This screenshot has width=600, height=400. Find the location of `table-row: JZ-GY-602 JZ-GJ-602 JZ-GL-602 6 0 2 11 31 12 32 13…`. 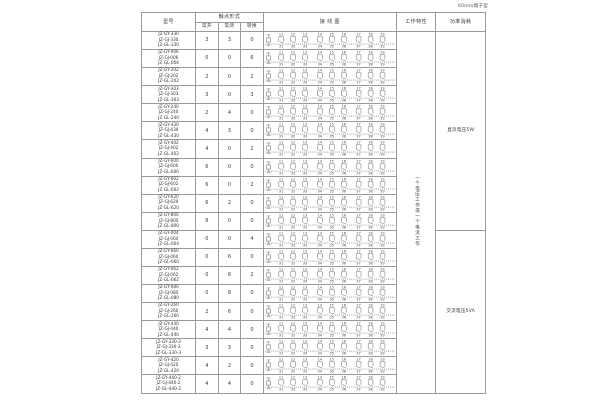

table-row: JZ-GY-602 JZ-GJ-602 JZ-GL-602 6 0 2 11 31 12 32 13… is located at coordinates (313, 185).